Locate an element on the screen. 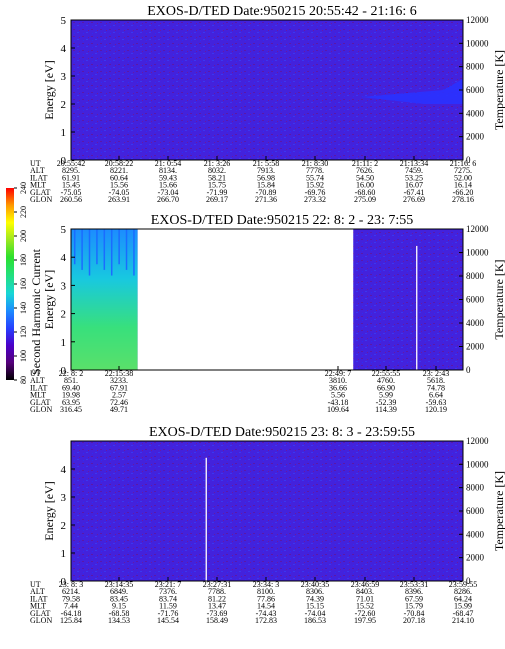  colorbar-tick-label: 200 is located at coordinates (23, 236).